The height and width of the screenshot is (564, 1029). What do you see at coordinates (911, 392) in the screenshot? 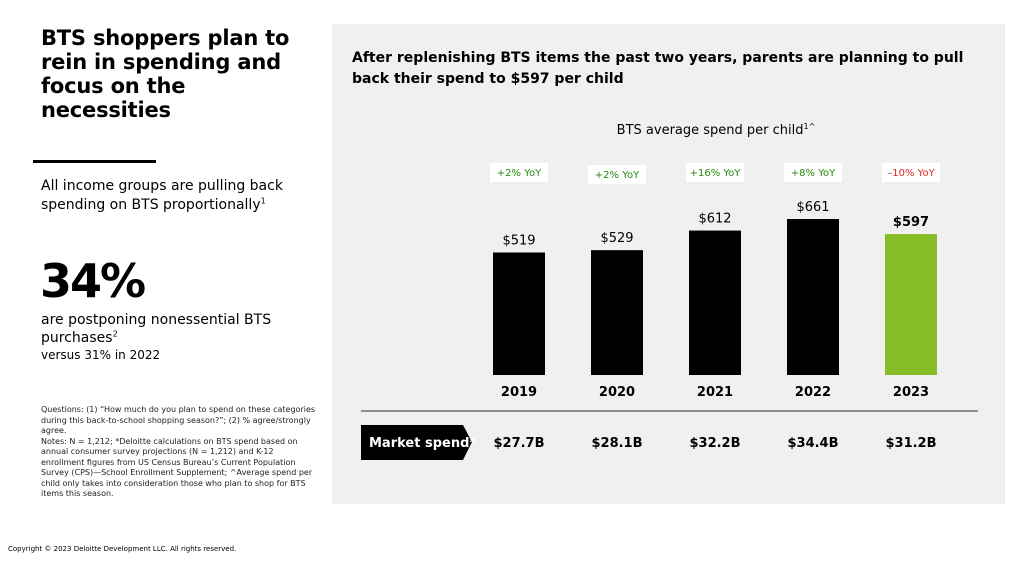
I see `x-tick-2023: 2023` at bounding box center [911, 392].